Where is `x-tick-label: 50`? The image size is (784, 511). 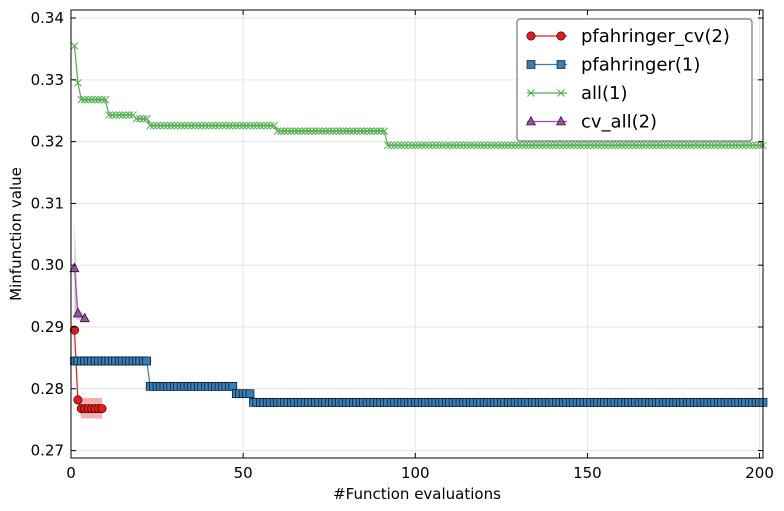 x-tick-label: 50 is located at coordinates (243, 473).